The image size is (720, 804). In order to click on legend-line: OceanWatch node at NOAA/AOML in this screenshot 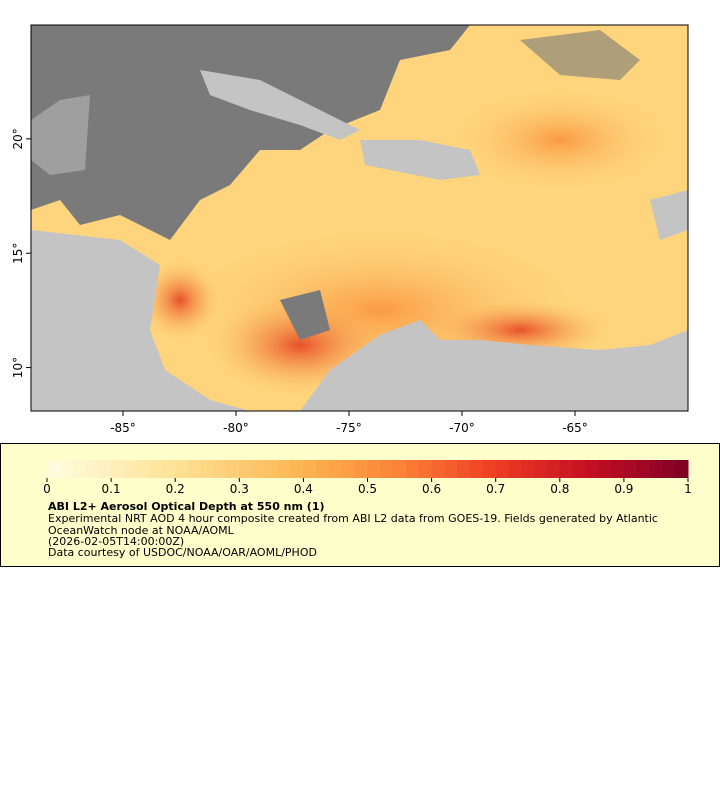, I will do `click(141, 530)`.